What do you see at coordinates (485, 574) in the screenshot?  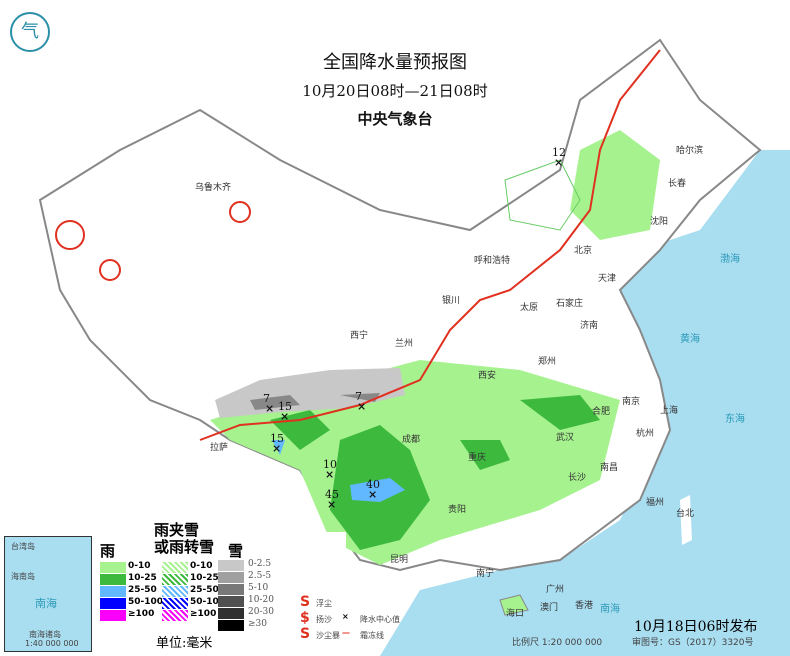 I see `city-label: 南宁` at bounding box center [485, 574].